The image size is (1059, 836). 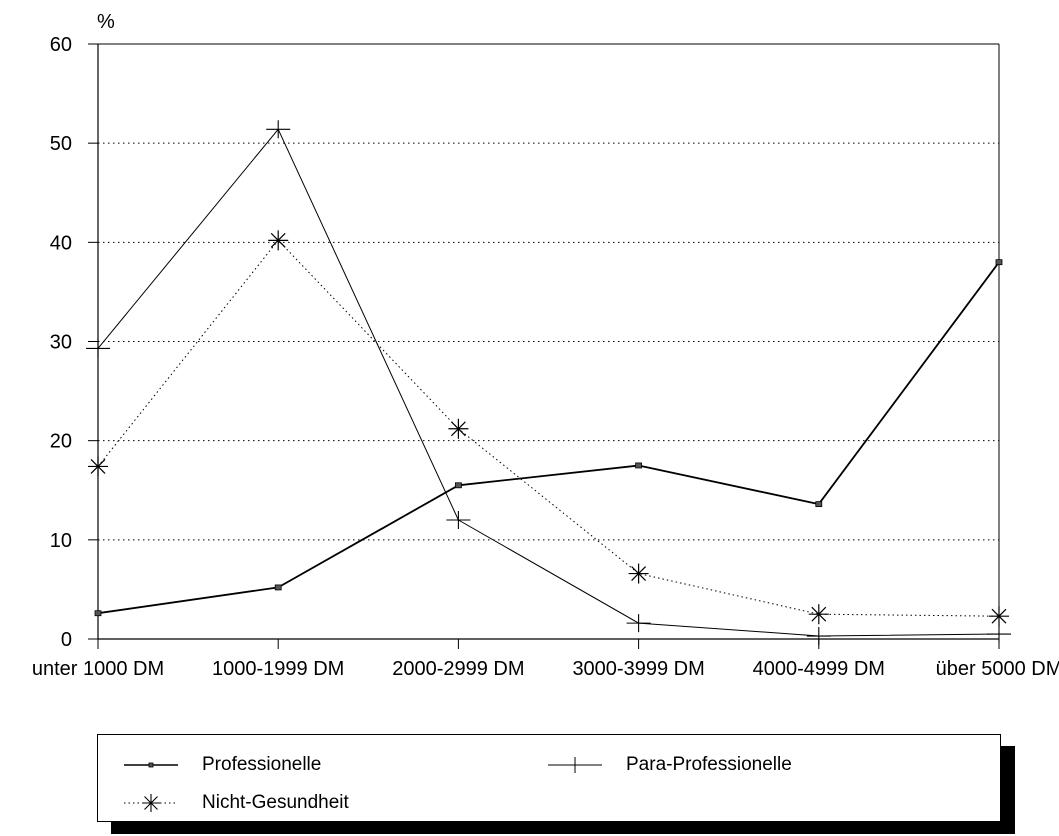 I want to click on x-tick-label: 1000-1999 DM, so click(x=278, y=669).